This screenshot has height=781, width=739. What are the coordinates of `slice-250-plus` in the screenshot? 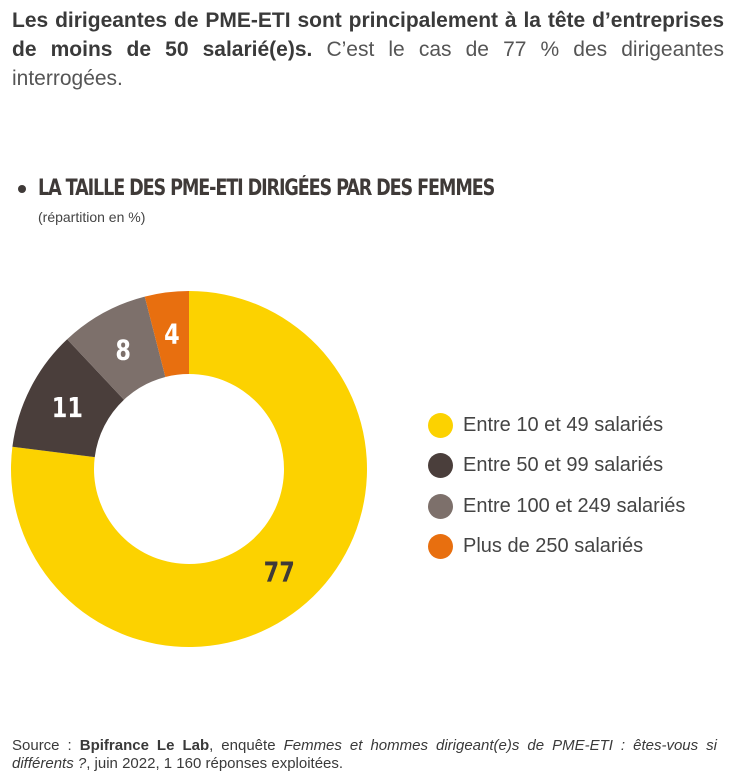 It's located at (166, 334).